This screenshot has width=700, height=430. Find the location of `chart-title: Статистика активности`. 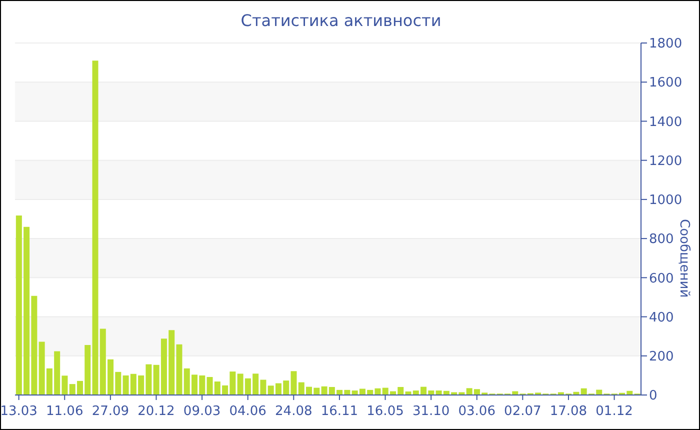

chart-title: Статистика активности is located at coordinates (341, 20).